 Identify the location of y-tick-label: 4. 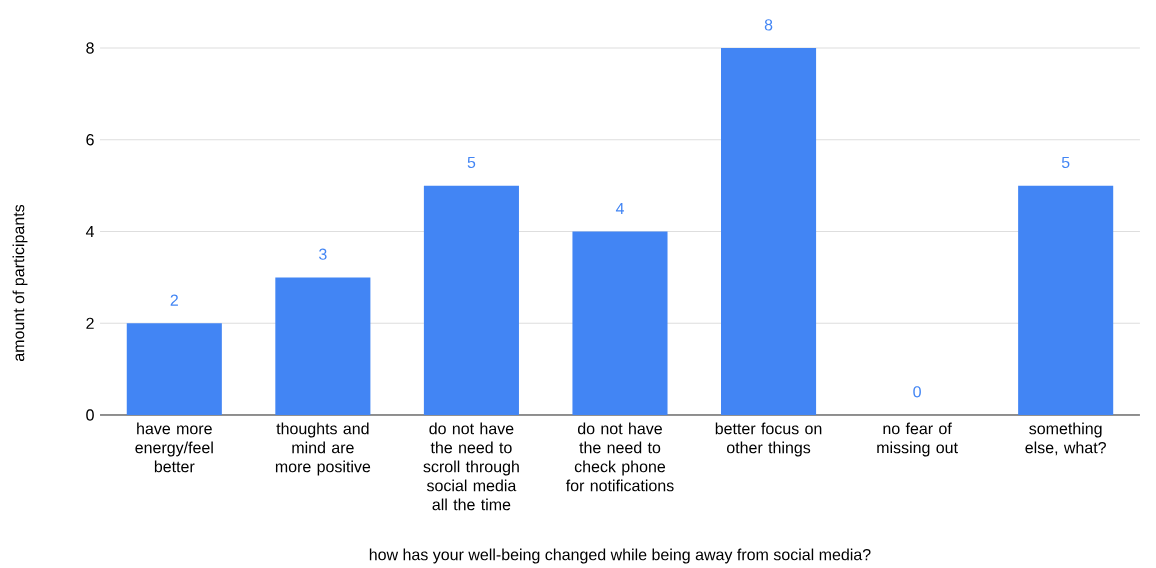
(90, 232).